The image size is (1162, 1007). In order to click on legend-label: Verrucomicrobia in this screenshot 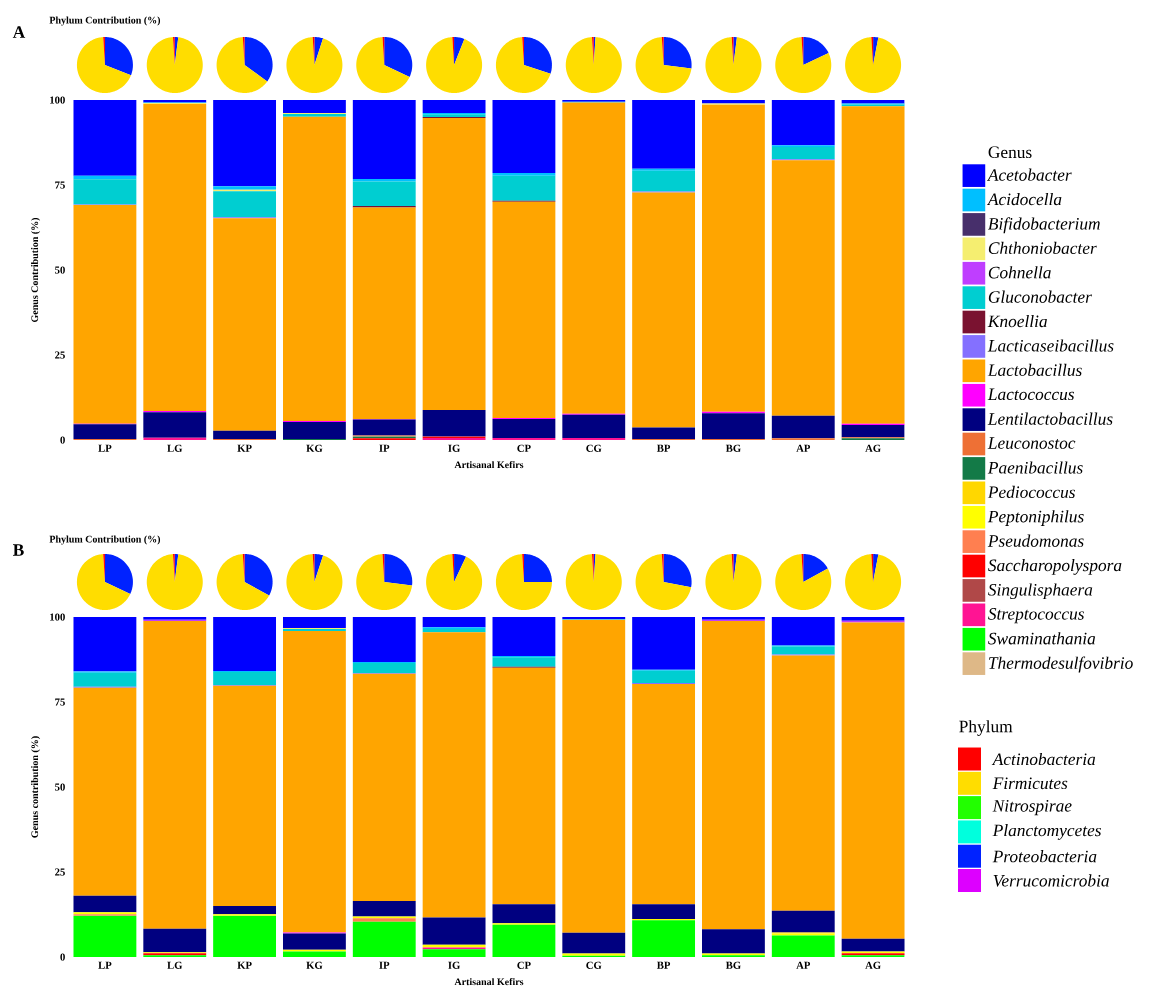, I will do `click(1051, 880)`.